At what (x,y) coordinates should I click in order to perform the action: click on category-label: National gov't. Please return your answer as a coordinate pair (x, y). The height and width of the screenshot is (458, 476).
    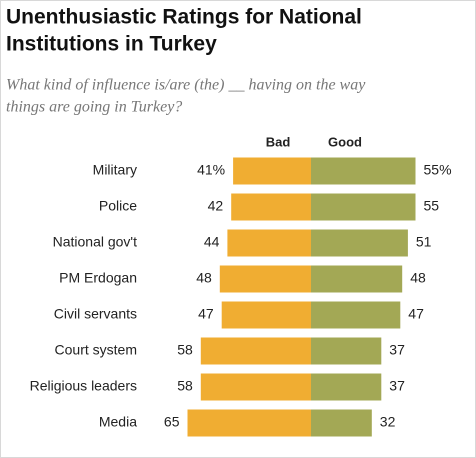
    Looking at the image, I should click on (95, 242).